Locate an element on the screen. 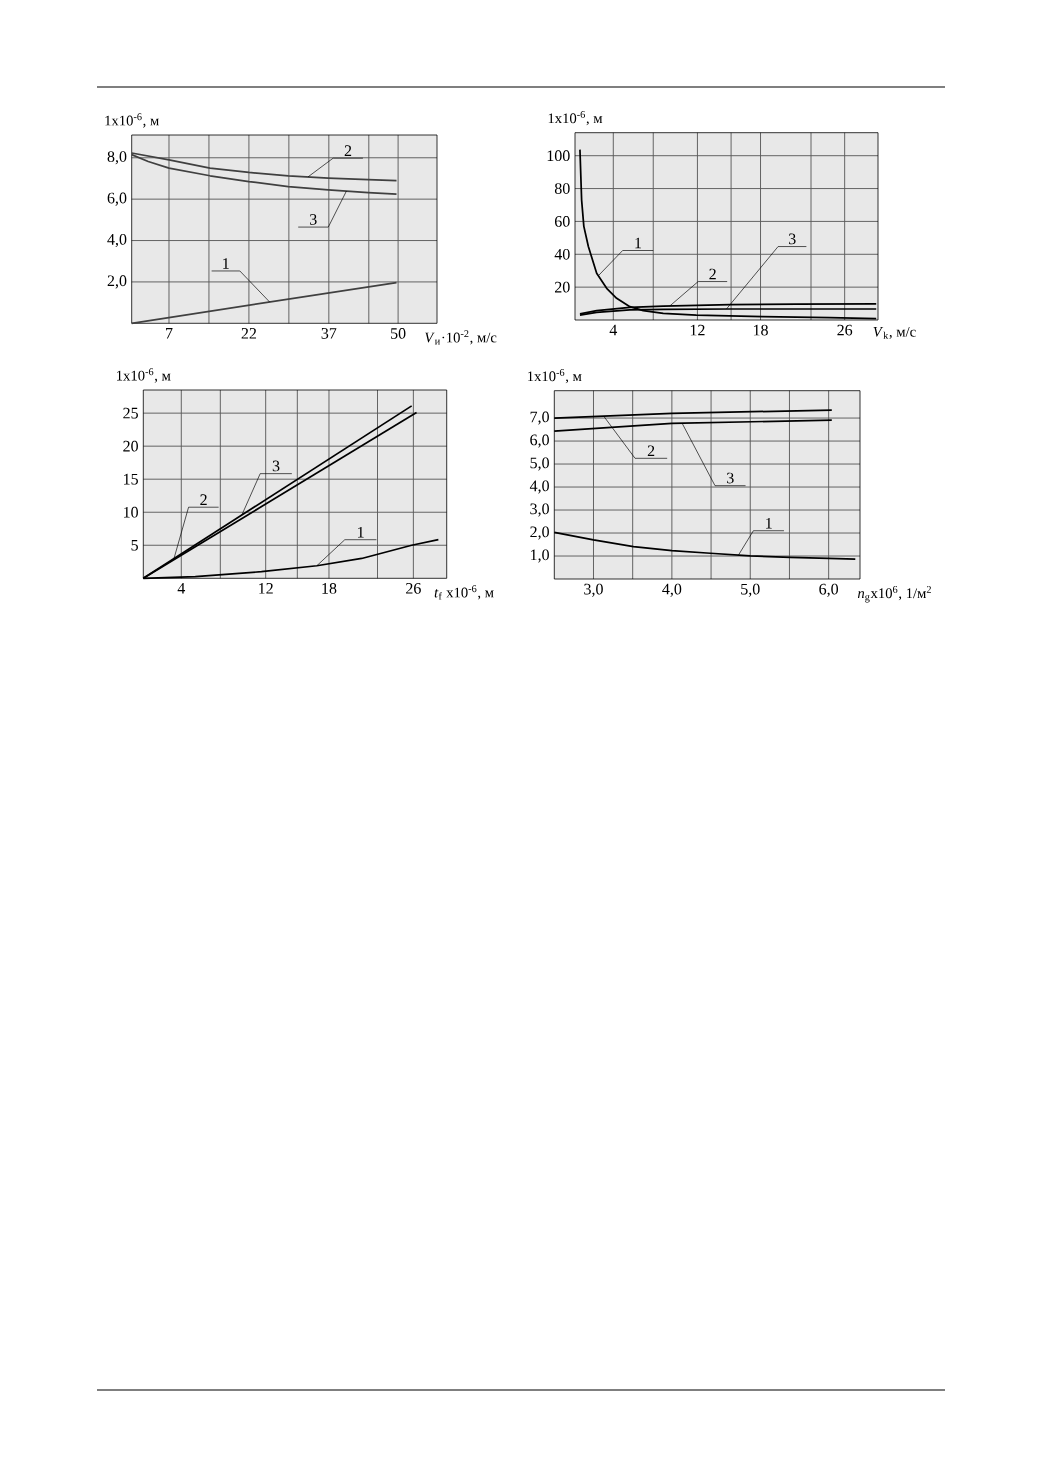 The height and width of the screenshot is (1473, 1040). x-tick-label: 7 is located at coordinates (169, 333).